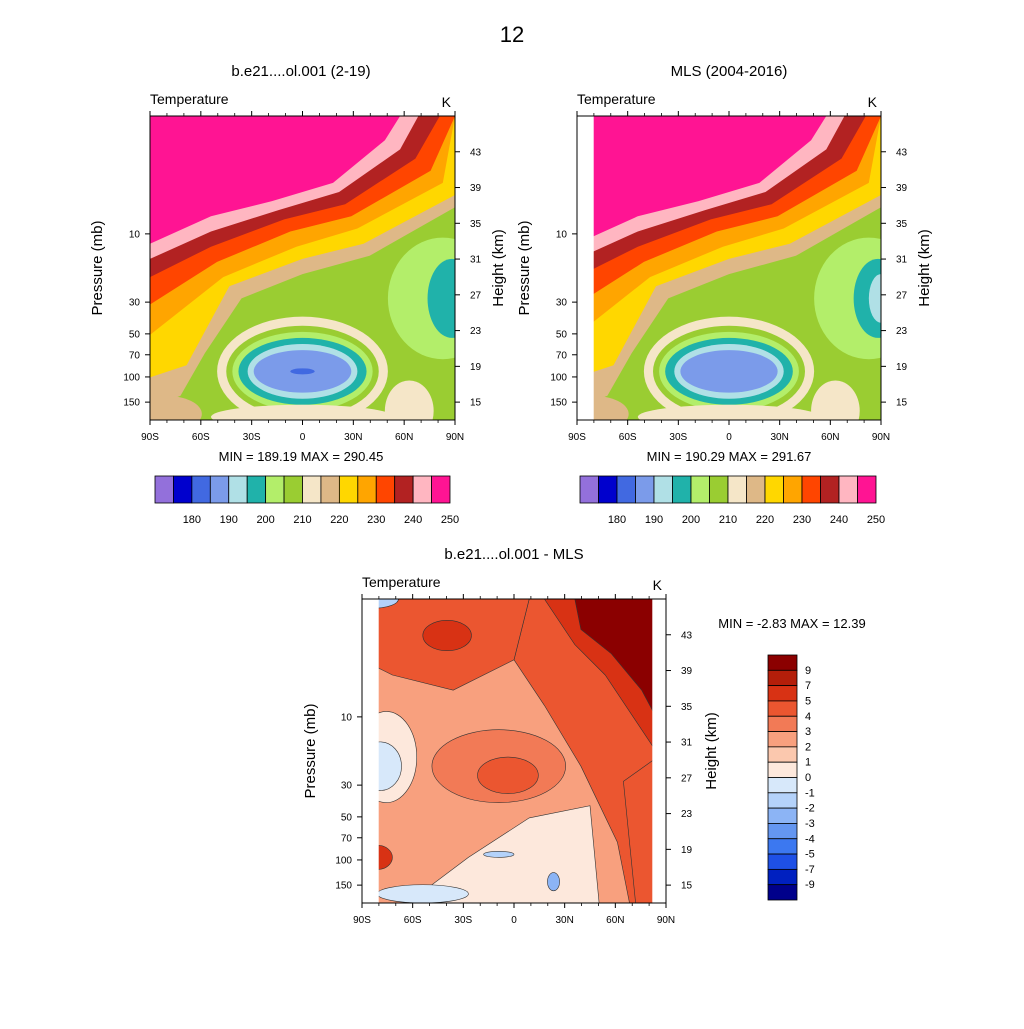 Image resolution: width=1024 pixels, height=1029 pixels. I want to click on missing-data-mask, so click(370, 751).